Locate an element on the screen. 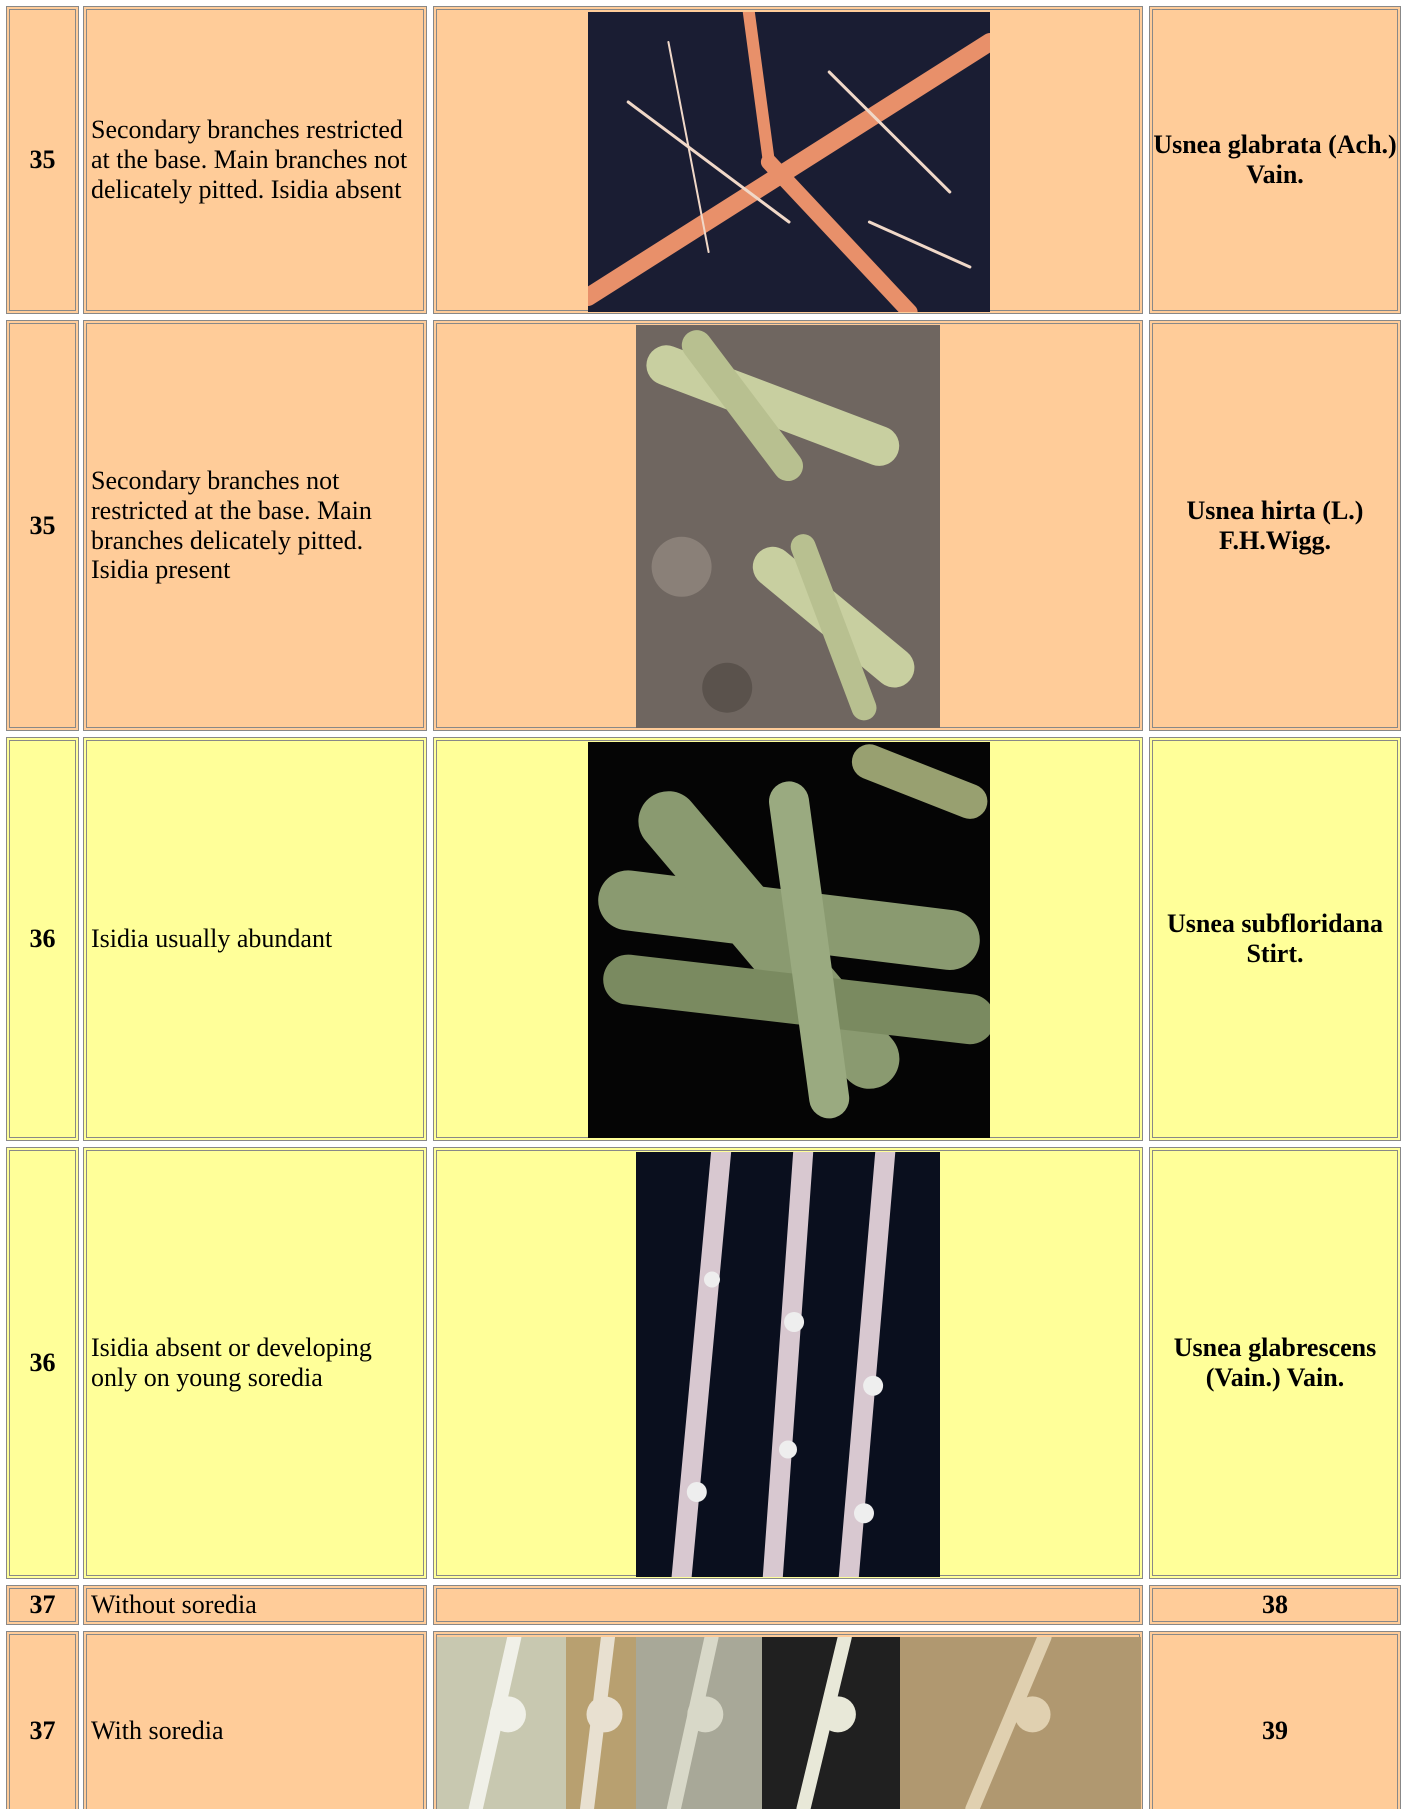 The width and height of the screenshot is (1407, 1809). description: Isidia usually abundant is located at coordinates (255, 939).